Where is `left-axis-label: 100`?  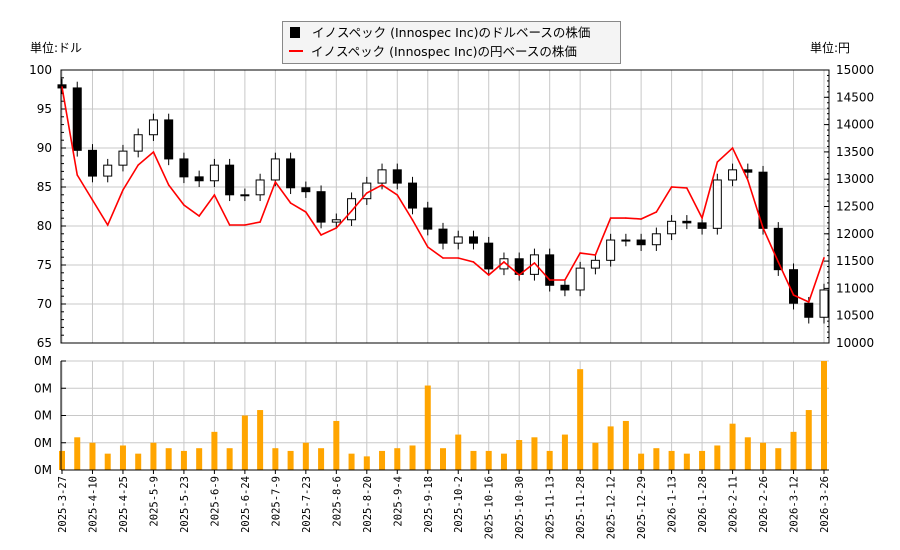
left-axis-label: 100 is located at coordinates (40, 70).